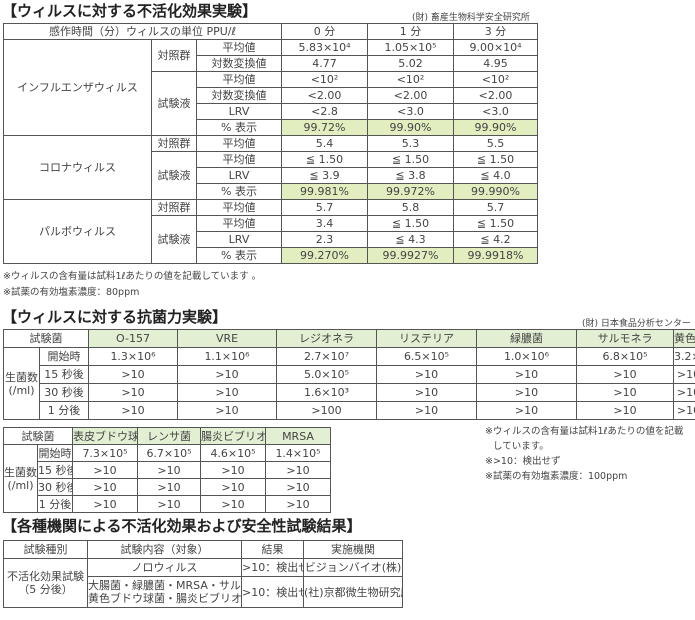  Describe the element at coordinates (526, 338) in the screenshot. I see `bacteria-header: 緑膿菌` at that location.